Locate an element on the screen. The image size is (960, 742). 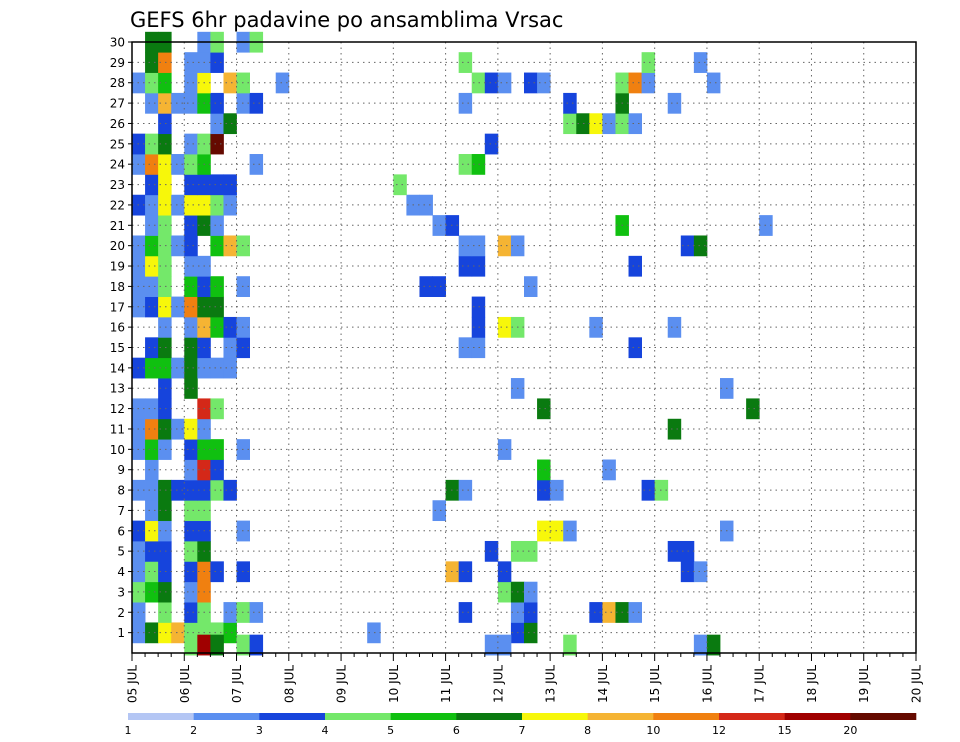
y-tick-label: 17 is located at coordinates (117, 307).